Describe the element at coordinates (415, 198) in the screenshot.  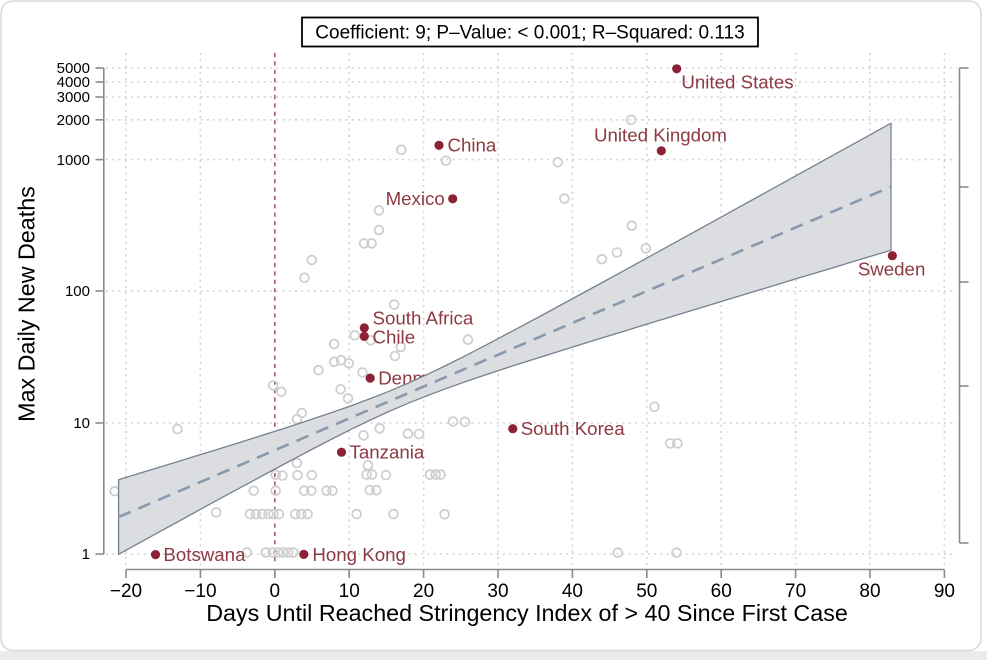
I see `svg-text: Mexico` at that location.